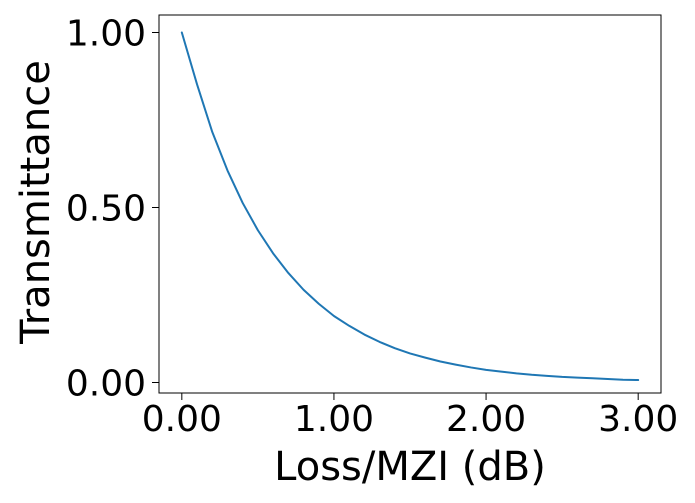 This screenshot has height=503, width=695. I want to click on y-tick-label: 0.50, so click(106, 209).